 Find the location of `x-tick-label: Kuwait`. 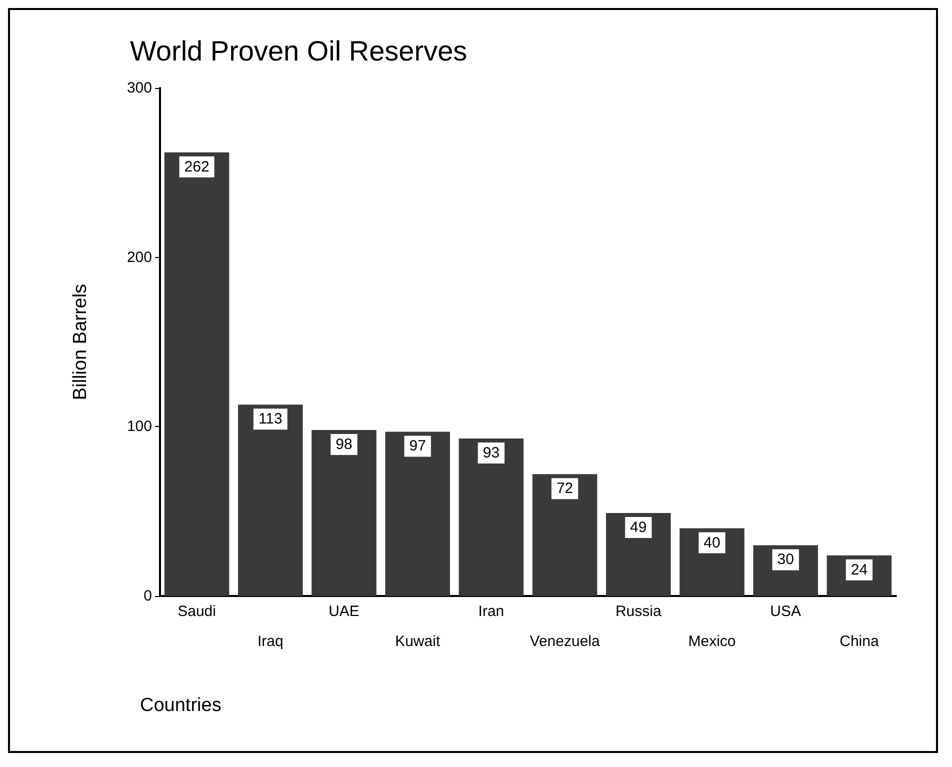

x-tick-label: Kuwait is located at coordinates (418, 641).